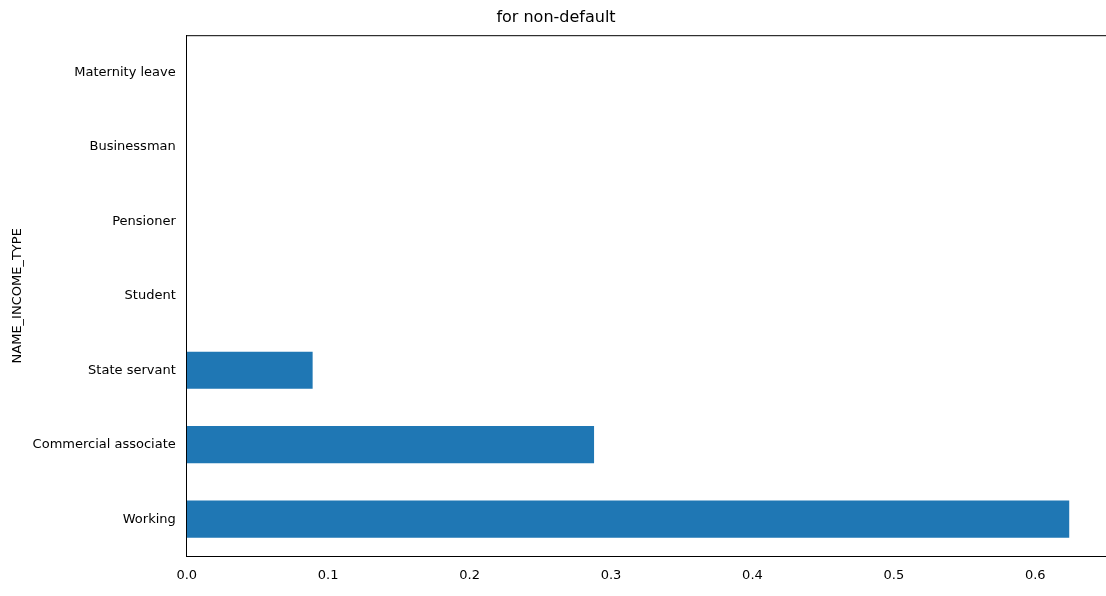 This screenshot has width=1106, height=596. Describe the element at coordinates (144, 220) in the screenshot. I see `y-tick-label: Pensioner` at that location.